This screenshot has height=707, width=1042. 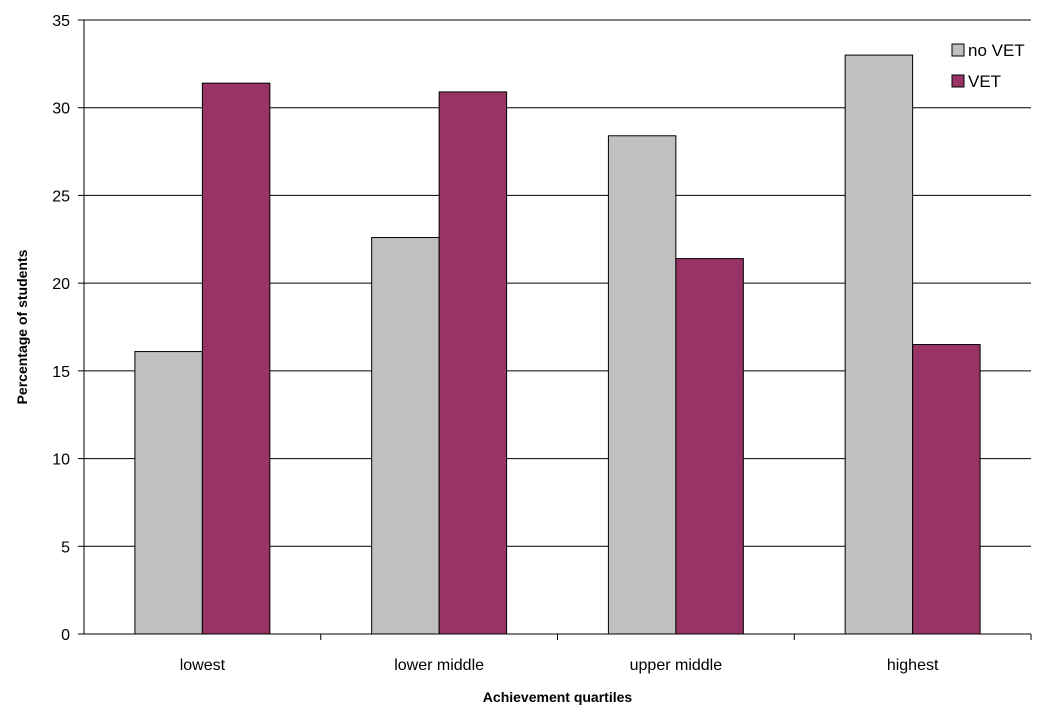 What do you see at coordinates (913, 665) in the screenshot?
I see `x-tick-label: highest` at bounding box center [913, 665].